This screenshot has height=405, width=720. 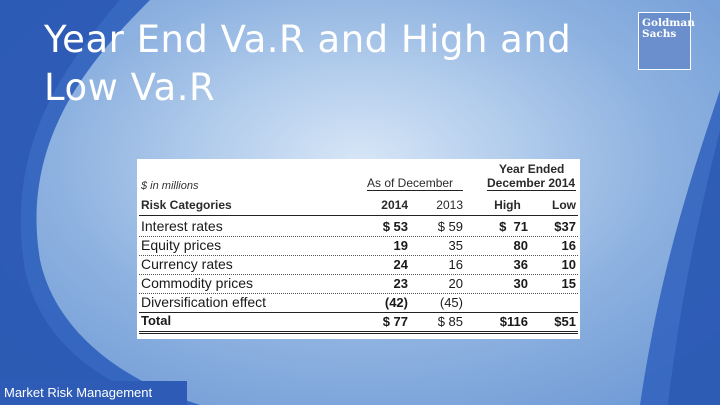 What do you see at coordinates (358, 312) in the screenshot?
I see `total-rule-top` at bounding box center [358, 312].